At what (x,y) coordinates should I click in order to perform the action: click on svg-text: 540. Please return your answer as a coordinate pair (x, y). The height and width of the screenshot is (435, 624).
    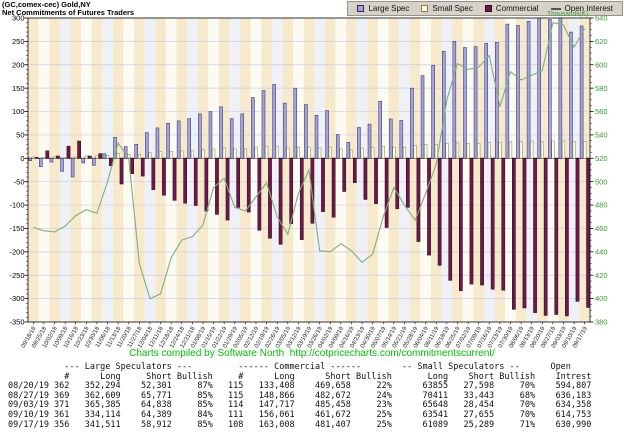
    Looking at the image, I should click on (601, 135).